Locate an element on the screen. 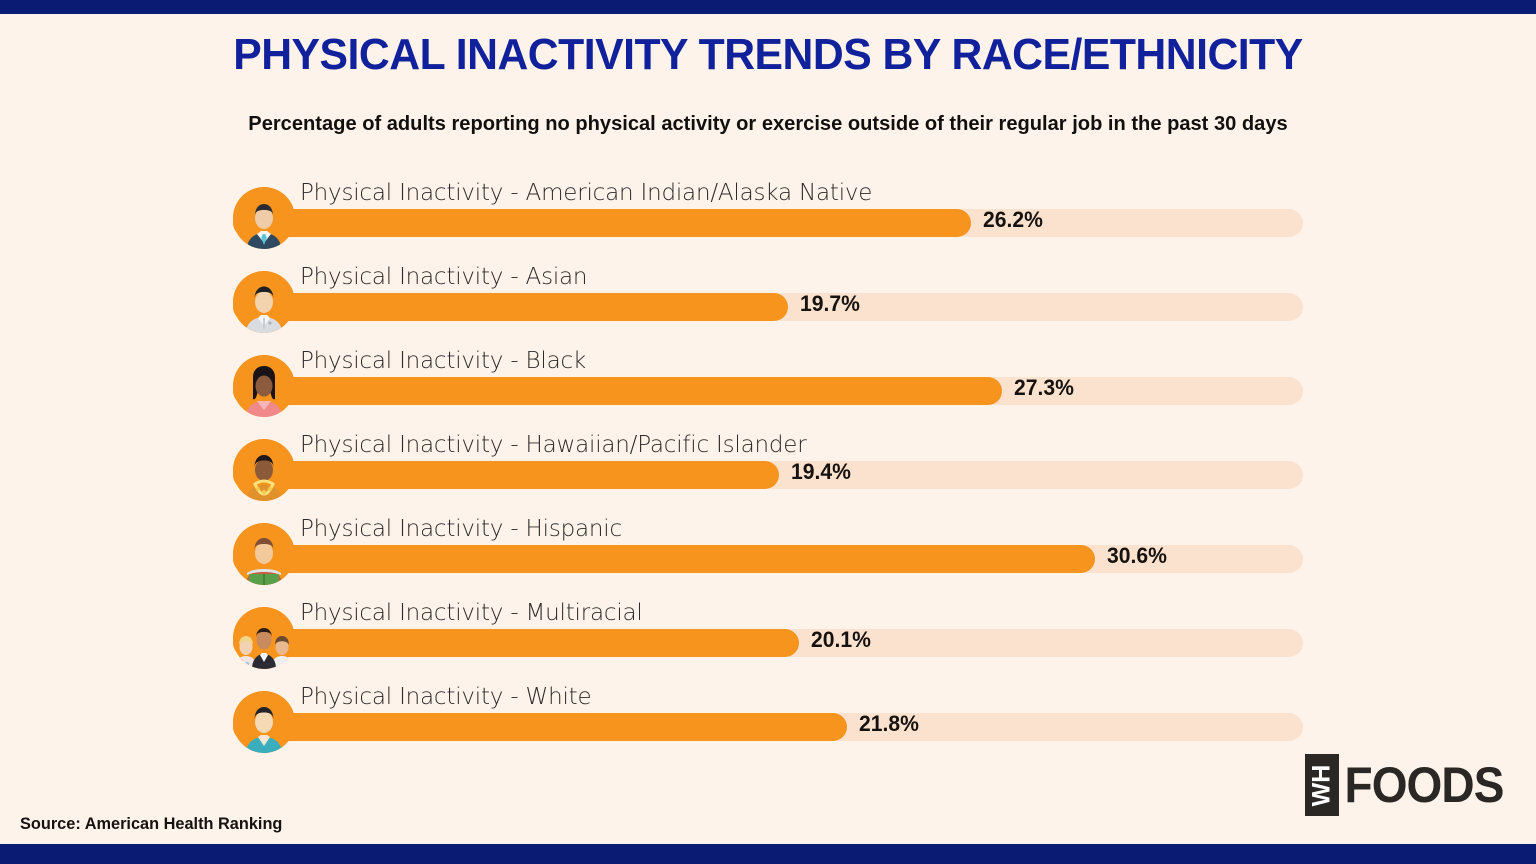 This screenshot has width=1536, height=864. bar-value-label: 20.1% is located at coordinates (841, 639).